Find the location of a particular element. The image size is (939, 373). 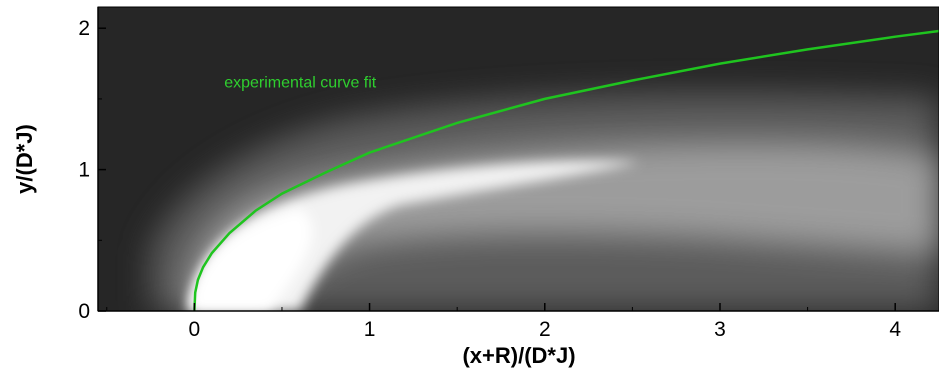

y-tick-label: 0 is located at coordinates (84, 311).